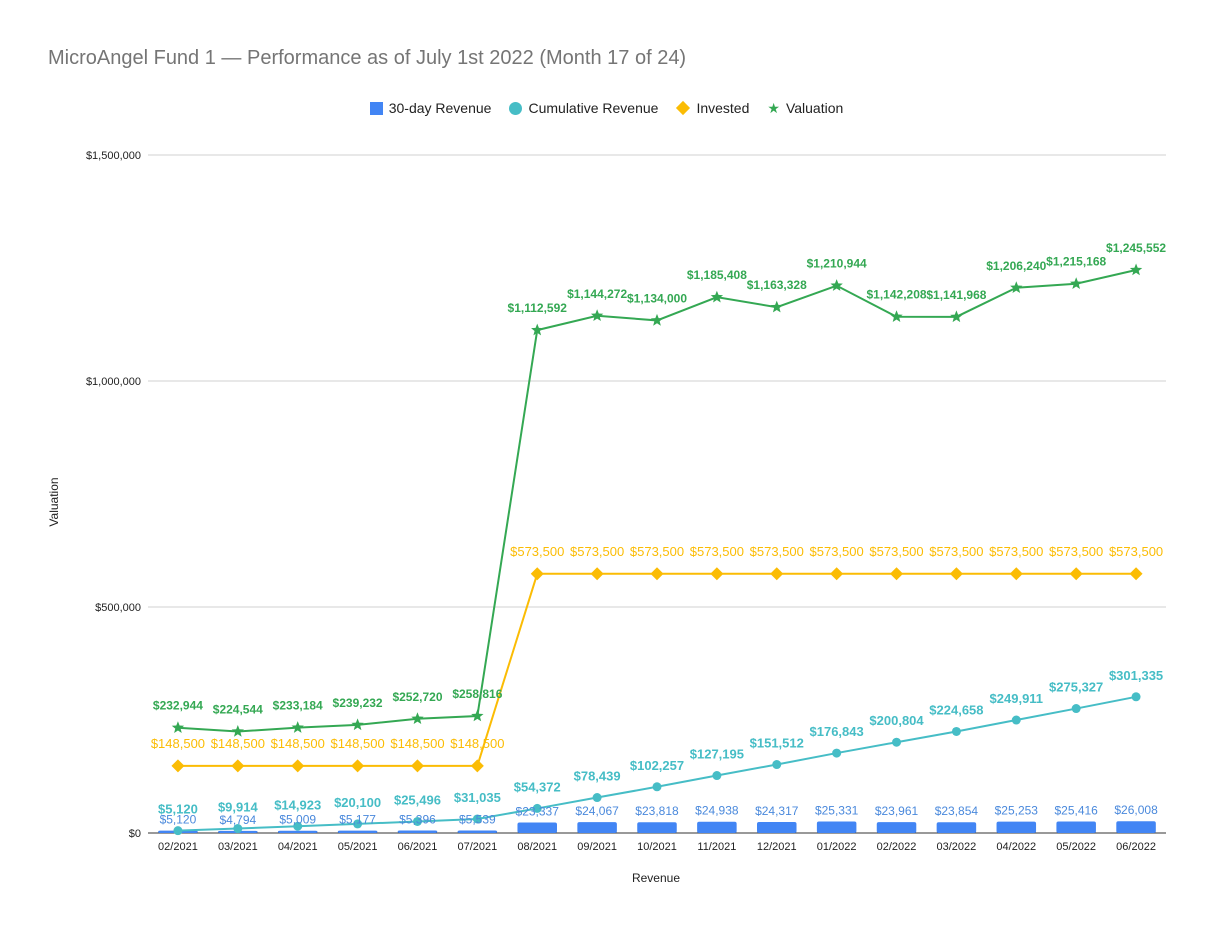  What do you see at coordinates (538, 811) in the screenshot?
I see `revenue-data-label: $23,337` at bounding box center [538, 811].